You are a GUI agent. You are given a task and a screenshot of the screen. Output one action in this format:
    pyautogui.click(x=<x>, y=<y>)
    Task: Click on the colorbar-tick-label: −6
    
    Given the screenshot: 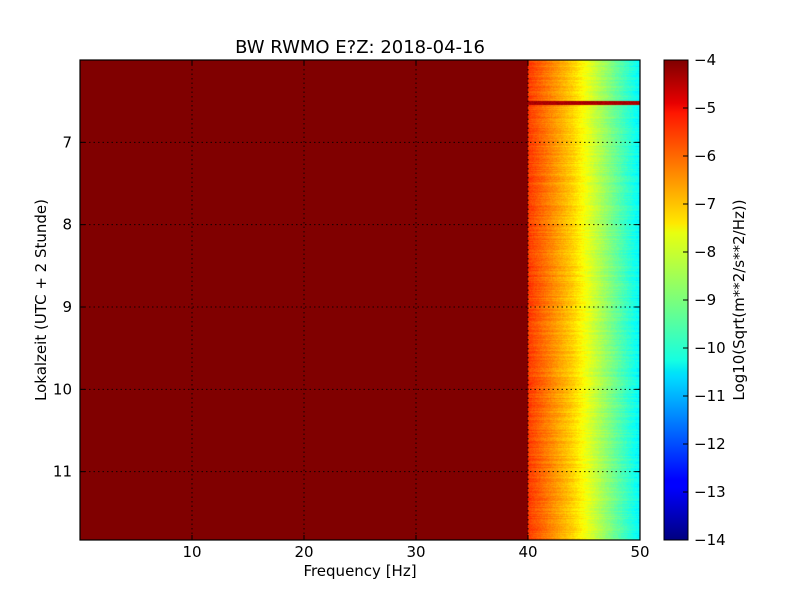 What is the action you would take?
    pyautogui.click(x=705, y=156)
    